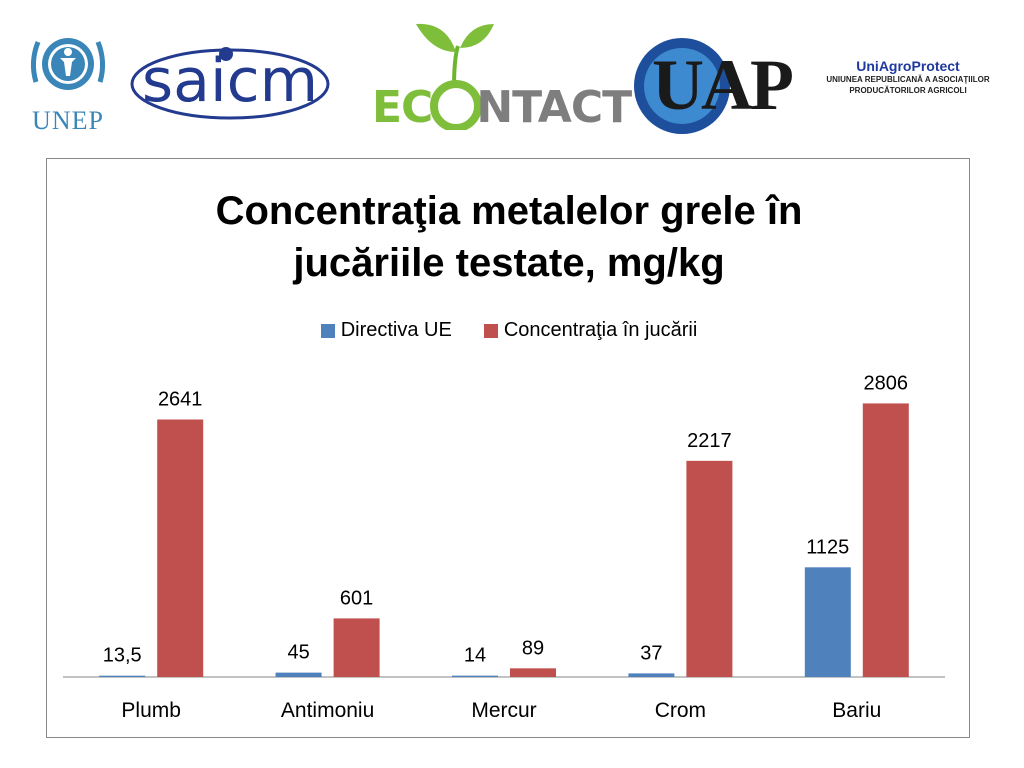  I want to click on econtact-text-left: EC, so click(402, 107).